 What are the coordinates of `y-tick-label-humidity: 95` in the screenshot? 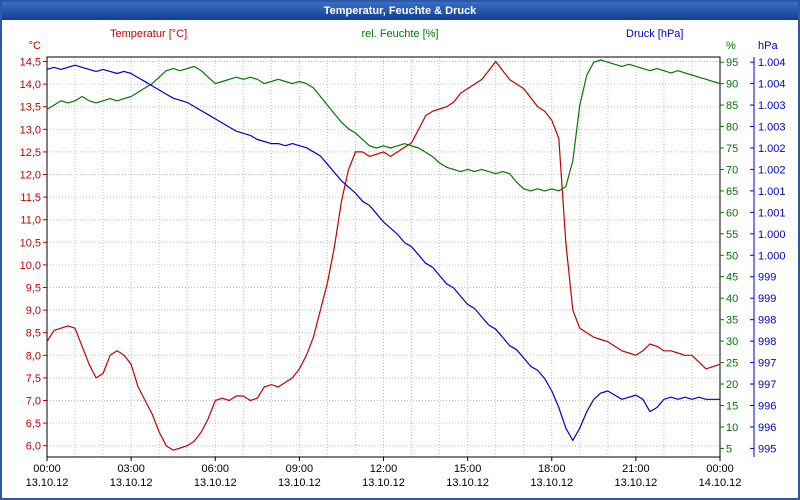 It's located at (732, 63).